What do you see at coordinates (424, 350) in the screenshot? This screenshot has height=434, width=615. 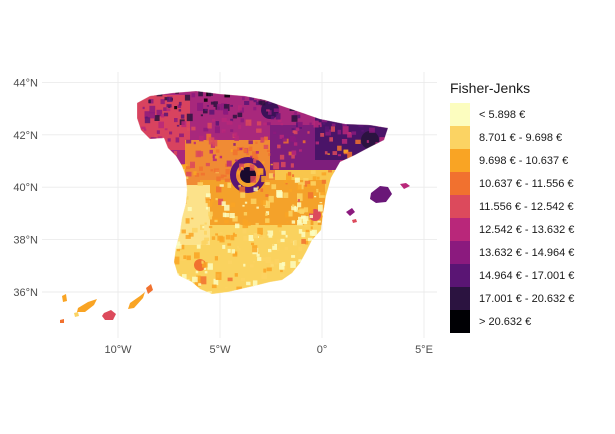 I see `x-tick-label: 5°E` at bounding box center [424, 350].